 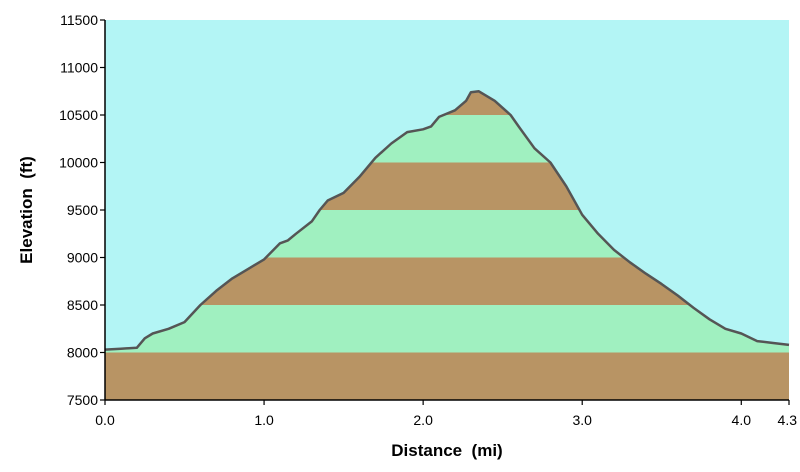 What do you see at coordinates (582, 420) in the screenshot?
I see `x-tick-label: 3.0` at bounding box center [582, 420].